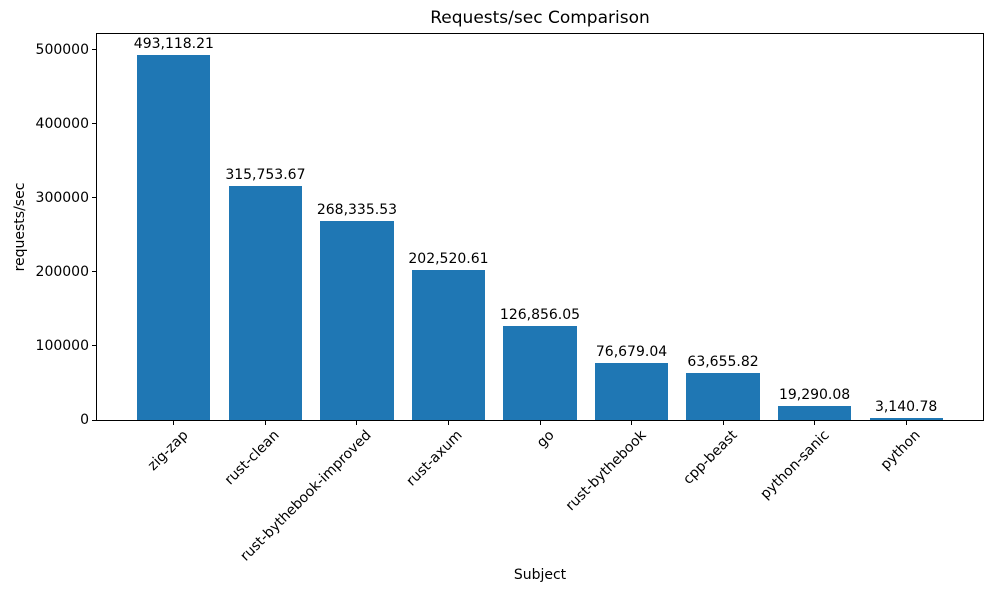  Describe the element at coordinates (20, 227) in the screenshot. I see `y-axis-label: requests/sec` at that location.